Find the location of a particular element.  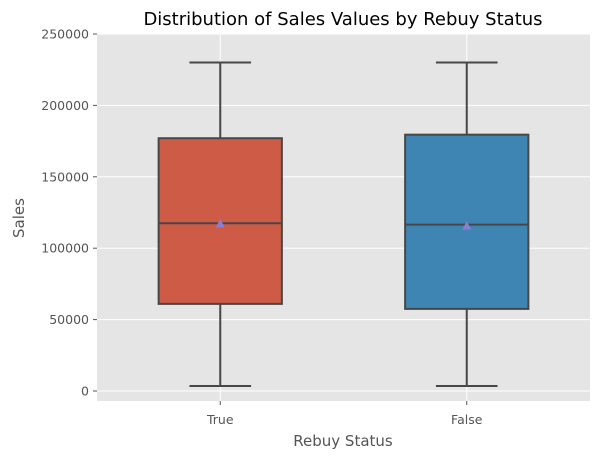

x-tick-label: False is located at coordinates (467, 419).